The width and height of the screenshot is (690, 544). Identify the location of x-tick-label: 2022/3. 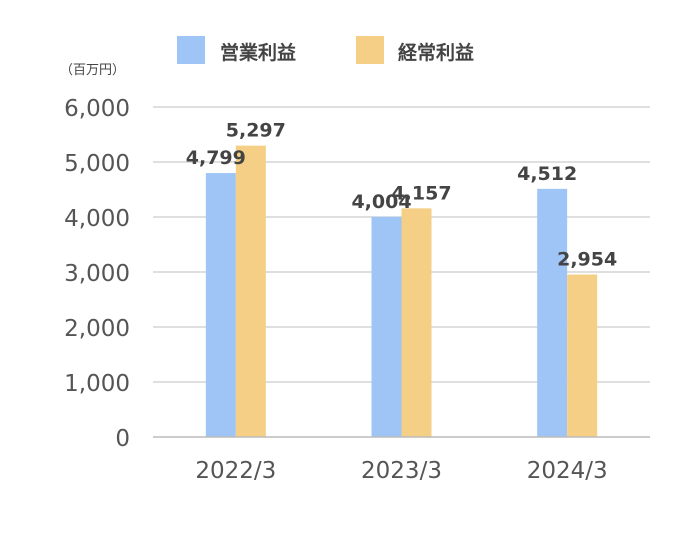
(235, 471).